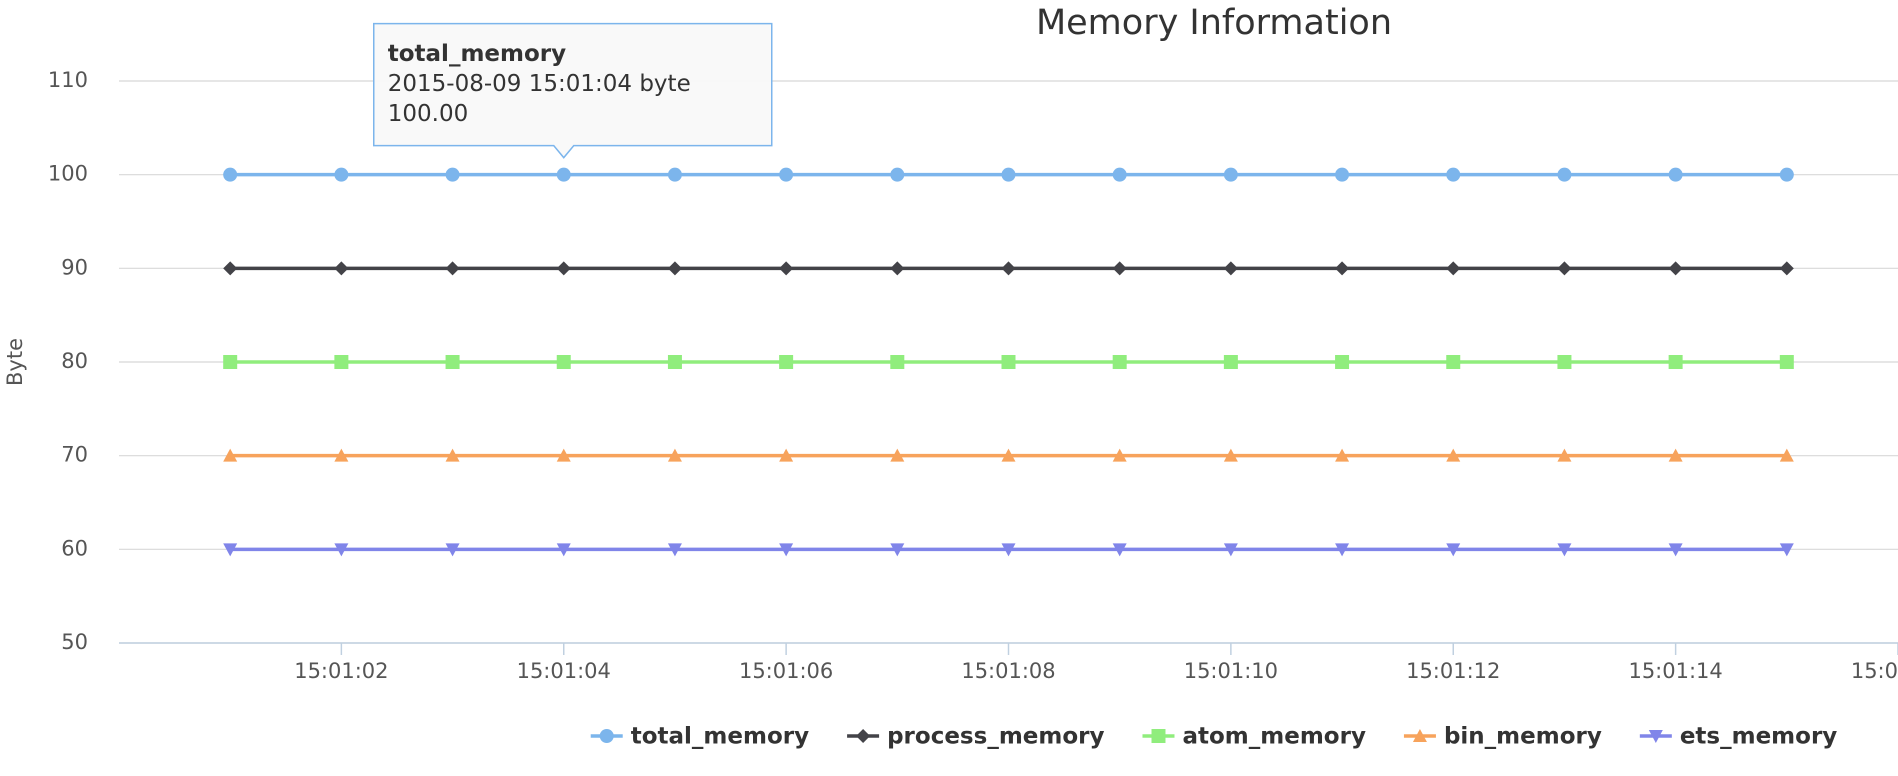 The height and width of the screenshot is (776, 1898). What do you see at coordinates (786, 671) in the screenshot?
I see `x-tick-label: 15:01:06` at bounding box center [786, 671].